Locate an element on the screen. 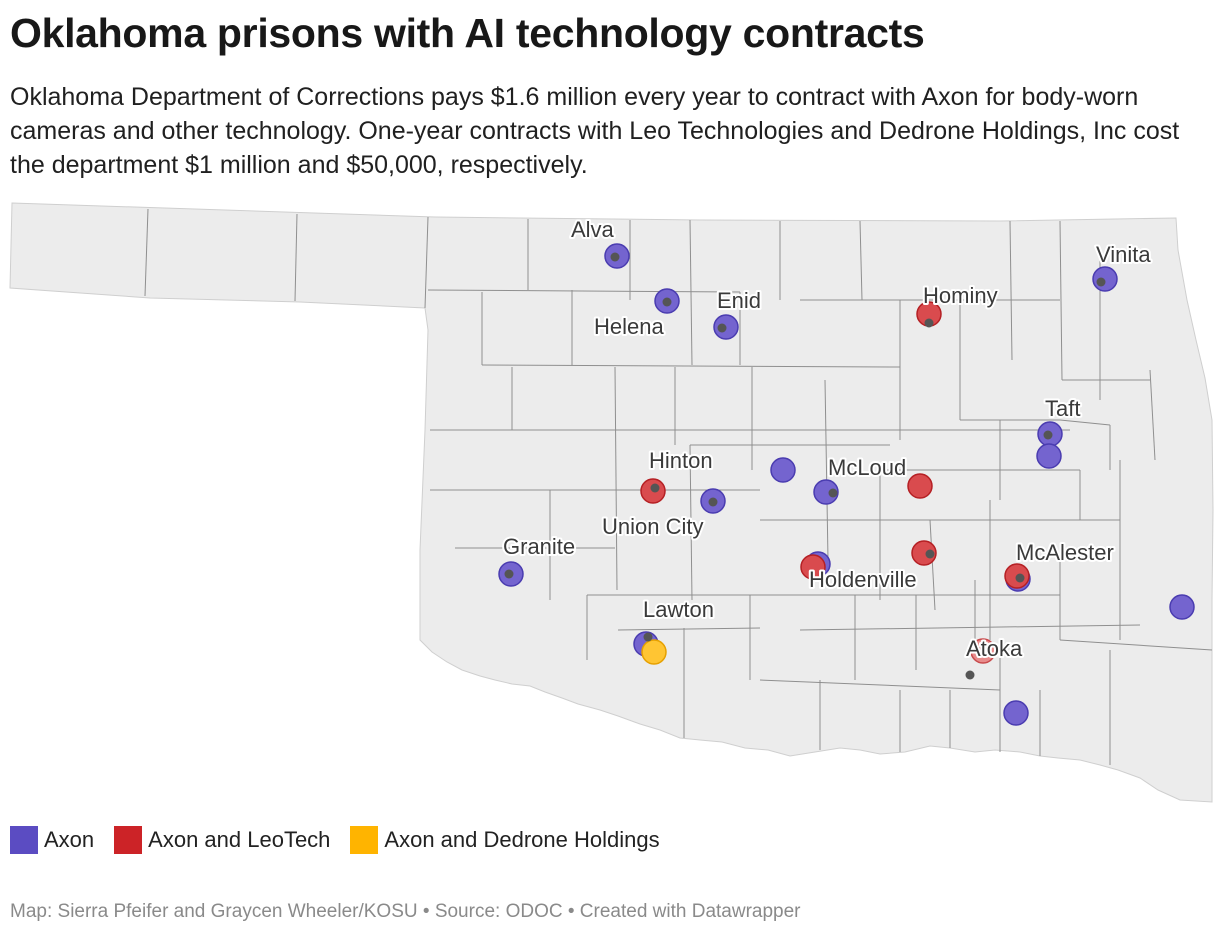 The height and width of the screenshot is (936, 1220). legend-label: Axon and LeoTech is located at coordinates (239, 839).